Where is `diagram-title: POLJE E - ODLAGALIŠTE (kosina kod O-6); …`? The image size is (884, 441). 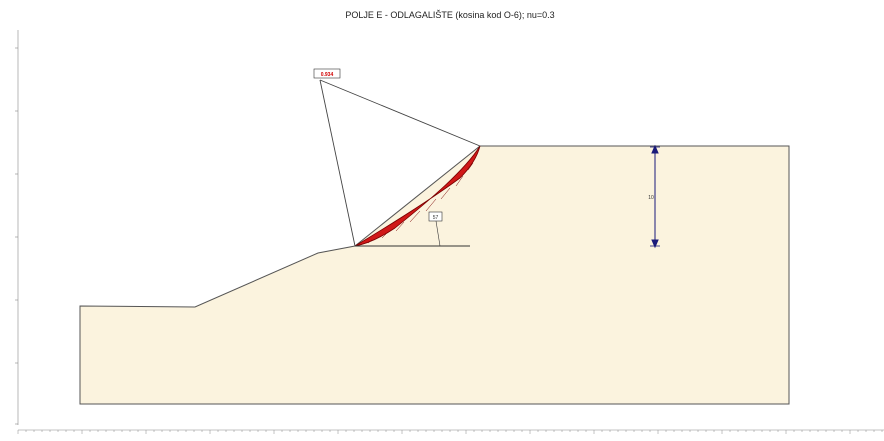
diagram-title: POLJE E - ODLAGALIŠTE (kosina kod O-6); … is located at coordinates (449, 15).